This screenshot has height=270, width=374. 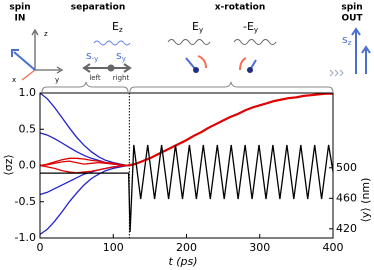 What do you see at coordinates (98, 8) in the screenshot?
I see `label: separation` at bounding box center [98, 8].